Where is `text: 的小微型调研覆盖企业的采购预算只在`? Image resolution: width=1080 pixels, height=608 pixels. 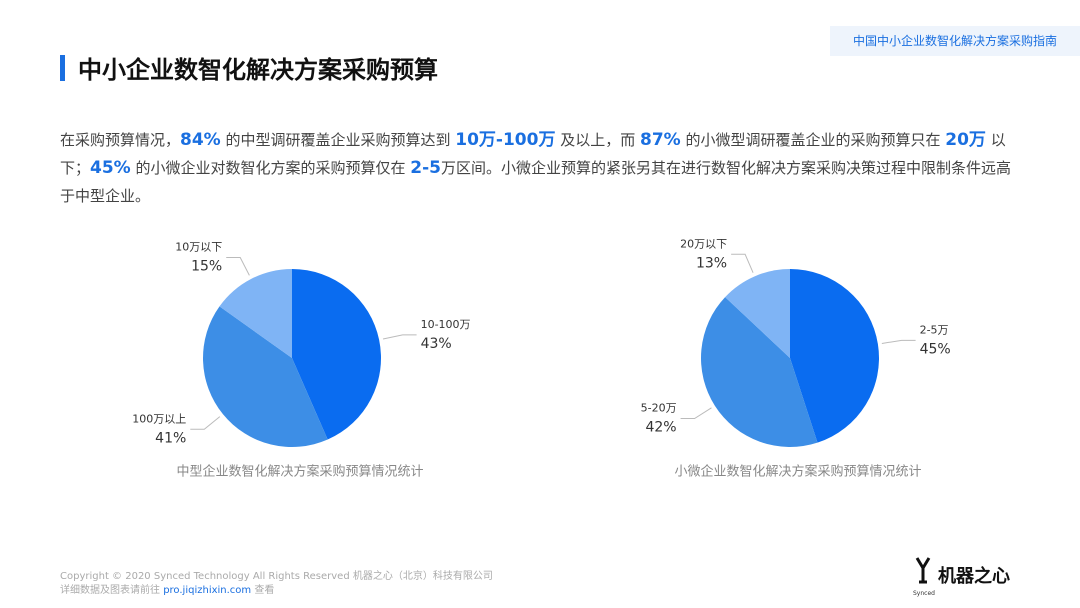 text: 的小微型调研覆盖企业的采购预算只在 is located at coordinates (813, 140).